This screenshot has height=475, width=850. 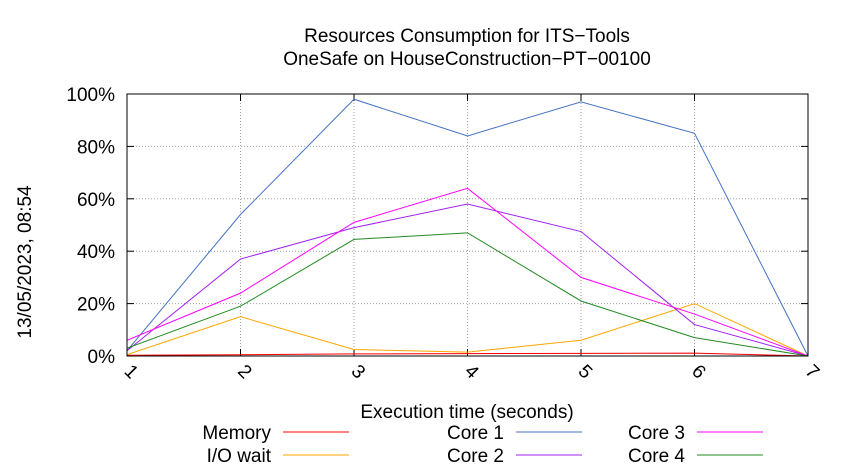 I want to click on legend-label-core-3: Core 3, so click(x=656, y=433).